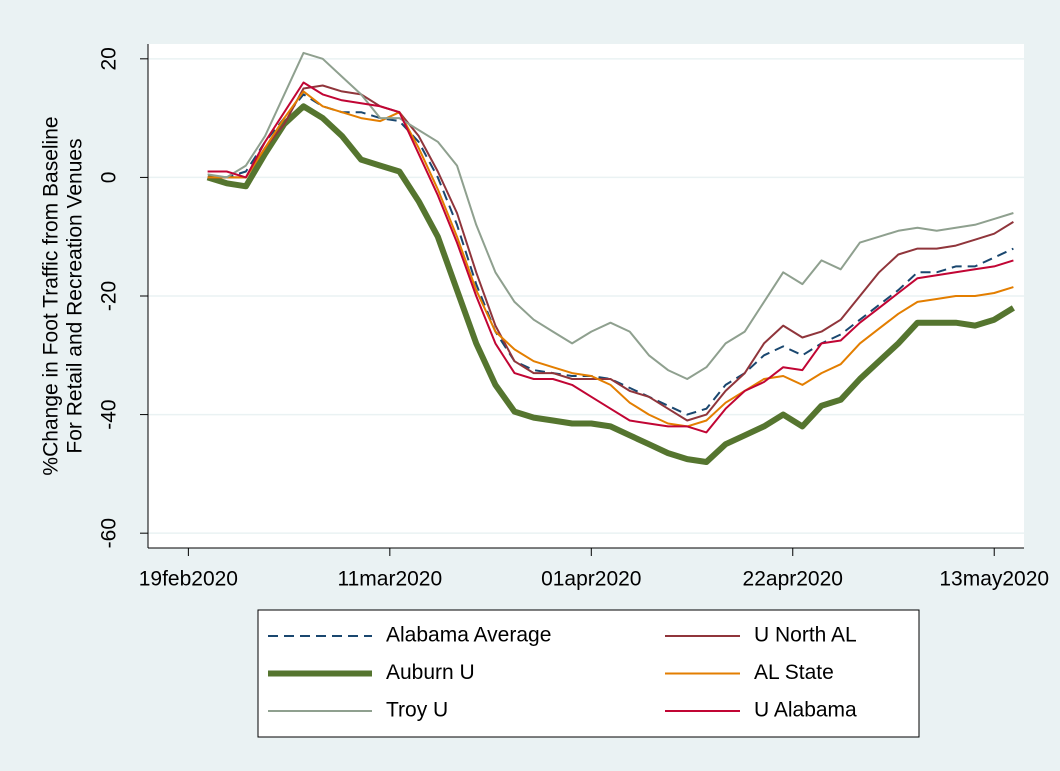 The width and height of the screenshot is (1060, 771). What do you see at coordinates (389, 579) in the screenshot?
I see `x-tick-label: 11mar2020` at bounding box center [389, 579].